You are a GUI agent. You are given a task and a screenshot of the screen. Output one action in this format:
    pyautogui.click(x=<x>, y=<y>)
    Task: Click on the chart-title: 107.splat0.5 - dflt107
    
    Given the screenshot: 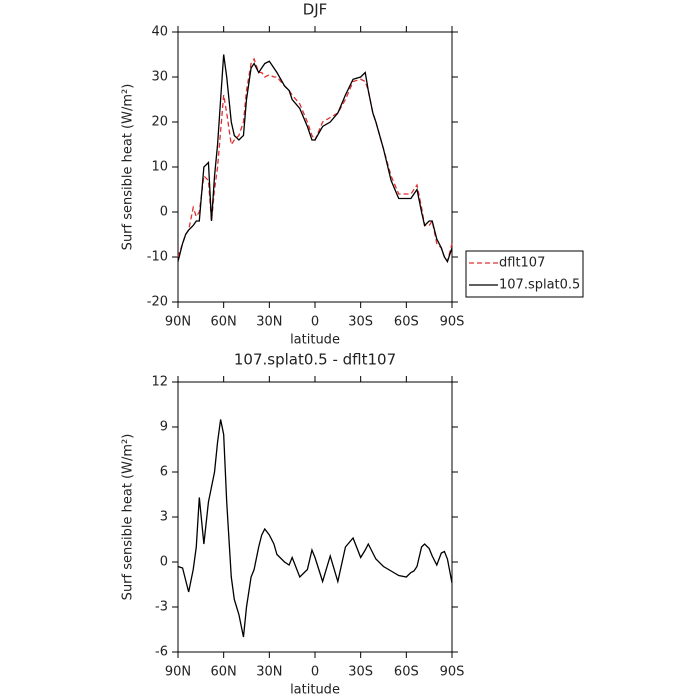 What is the action you would take?
    pyautogui.click(x=315, y=360)
    